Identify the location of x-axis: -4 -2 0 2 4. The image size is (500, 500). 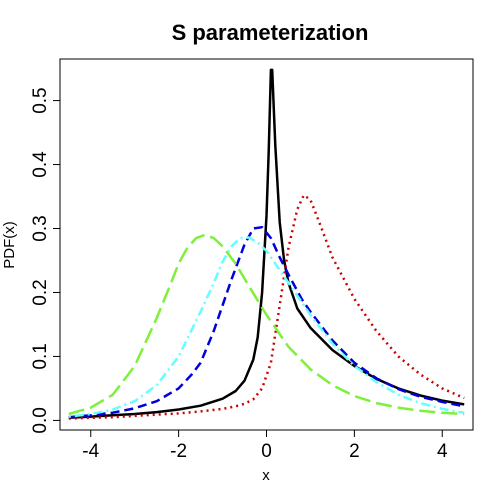
(265, 445).